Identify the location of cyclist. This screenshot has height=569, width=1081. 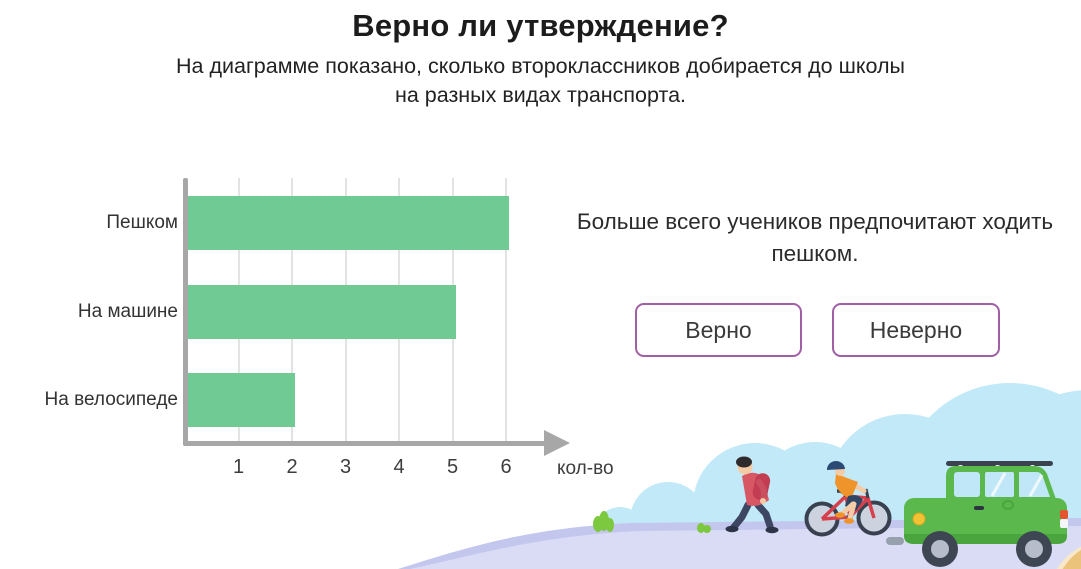
(848, 498).